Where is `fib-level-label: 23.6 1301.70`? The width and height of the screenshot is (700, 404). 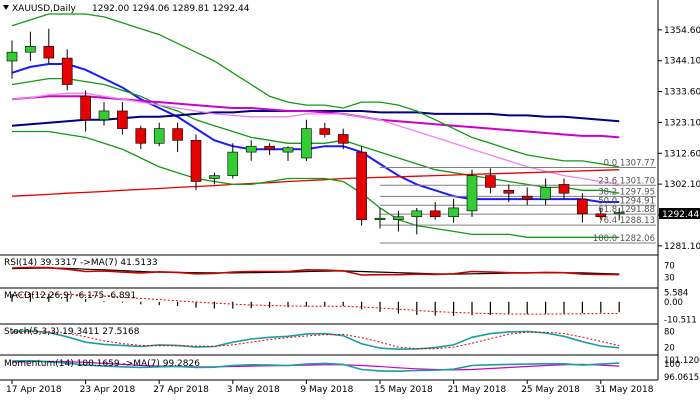
fib-level-label: 23.6 1301.70 is located at coordinates (626, 181).